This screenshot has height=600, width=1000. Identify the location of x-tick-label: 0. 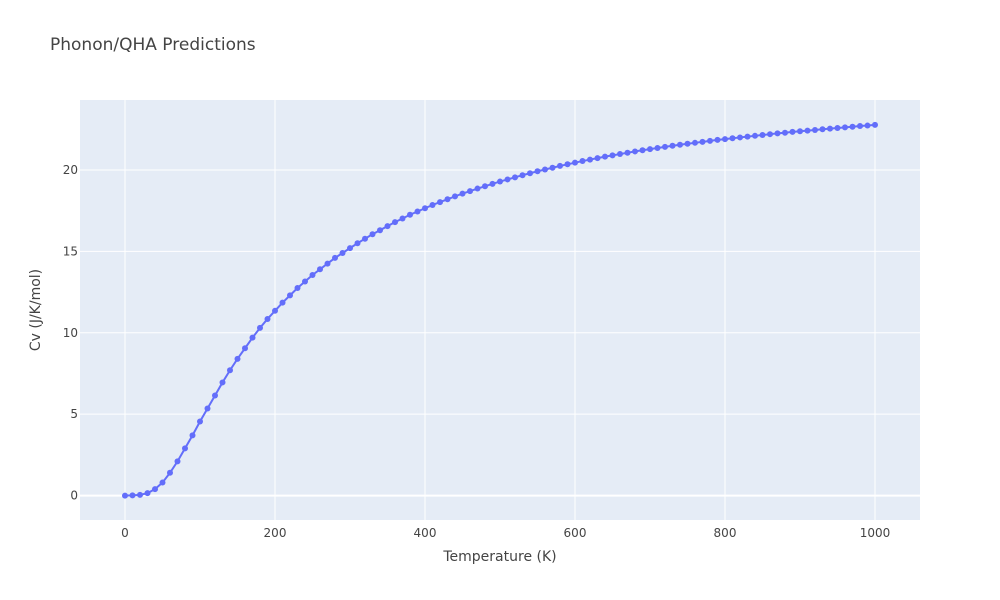
(125, 533).